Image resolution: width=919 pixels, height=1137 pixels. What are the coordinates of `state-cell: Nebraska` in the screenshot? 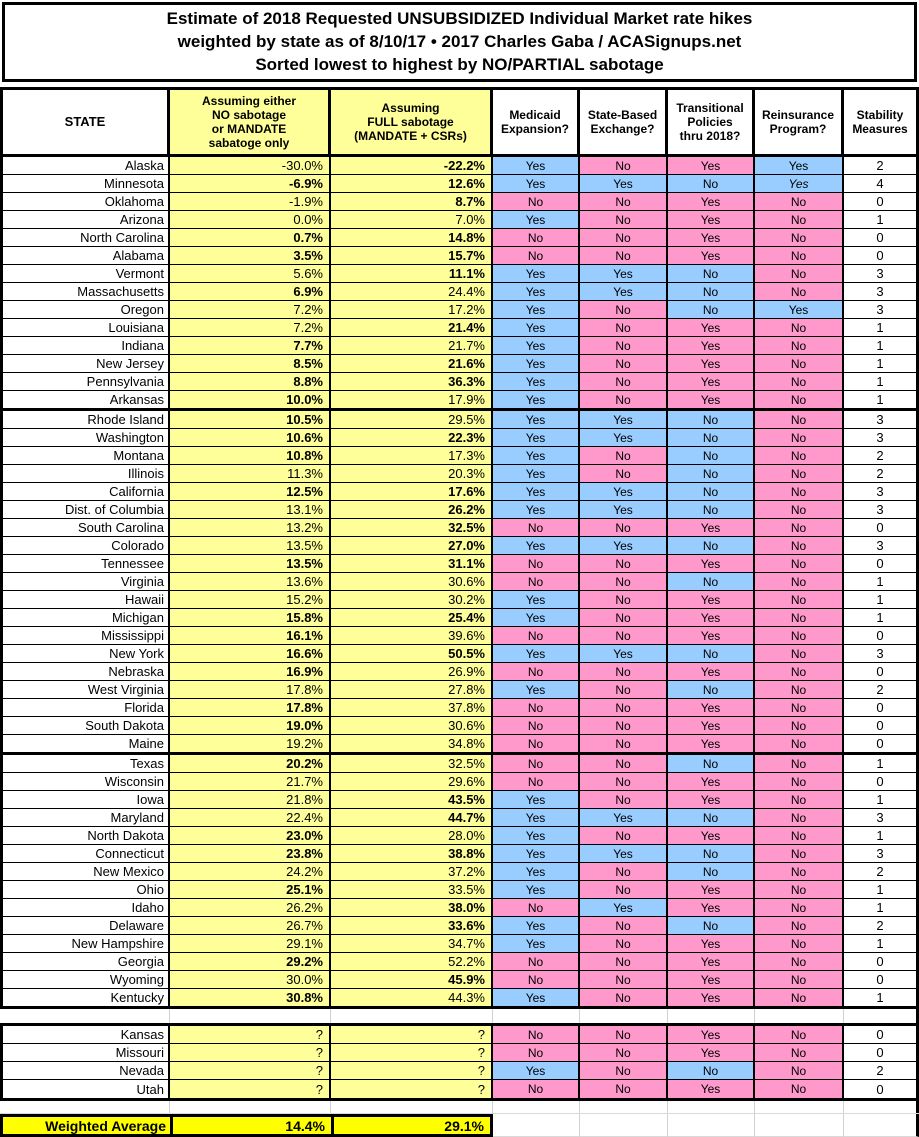 It's located at (85, 671).